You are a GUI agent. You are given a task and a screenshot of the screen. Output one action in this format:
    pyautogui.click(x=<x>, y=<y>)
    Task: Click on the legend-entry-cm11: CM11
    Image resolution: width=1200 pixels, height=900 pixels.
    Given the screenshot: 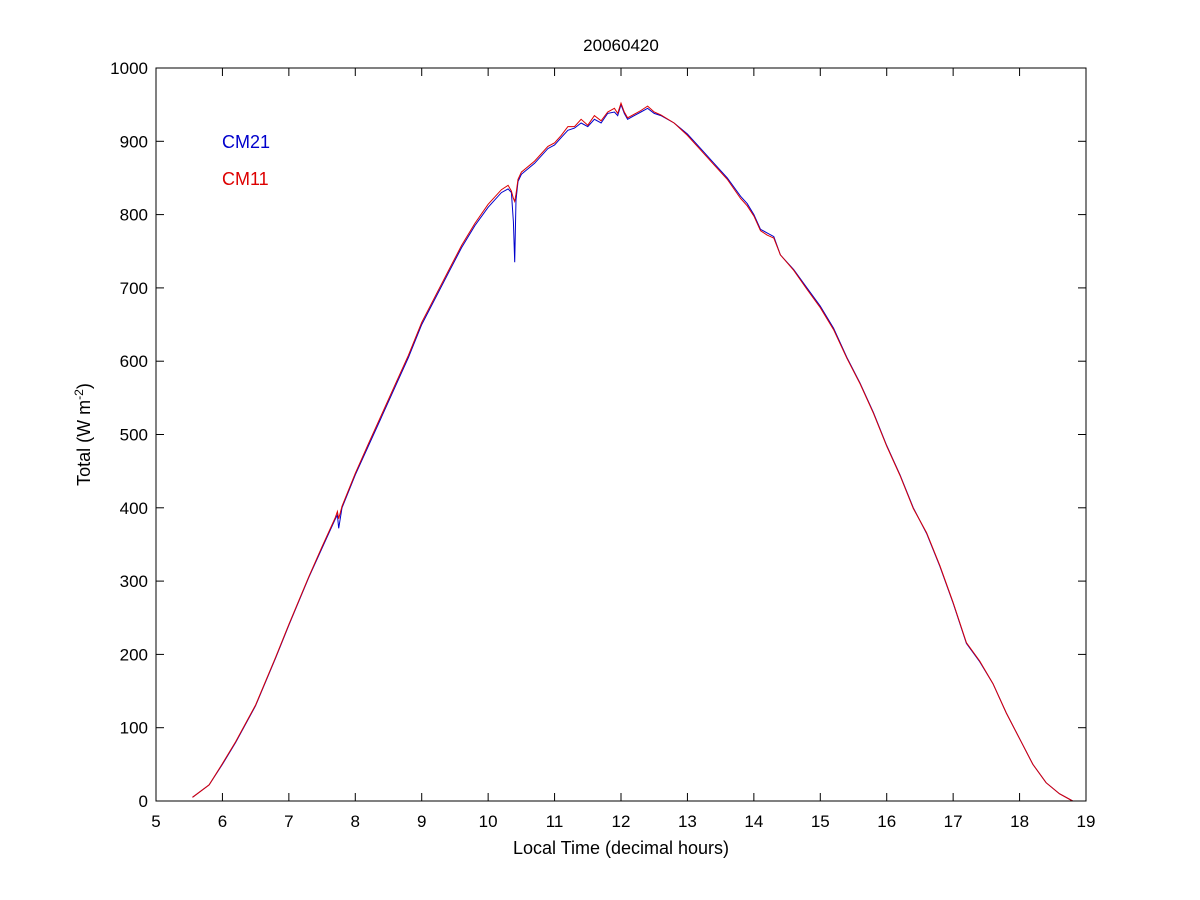 What is the action you would take?
    pyautogui.click(x=245, y=179)
    